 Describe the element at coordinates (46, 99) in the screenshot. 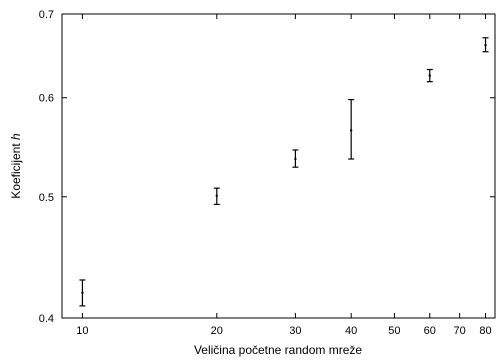

I see `y-tick-label: 0.6` at that location.